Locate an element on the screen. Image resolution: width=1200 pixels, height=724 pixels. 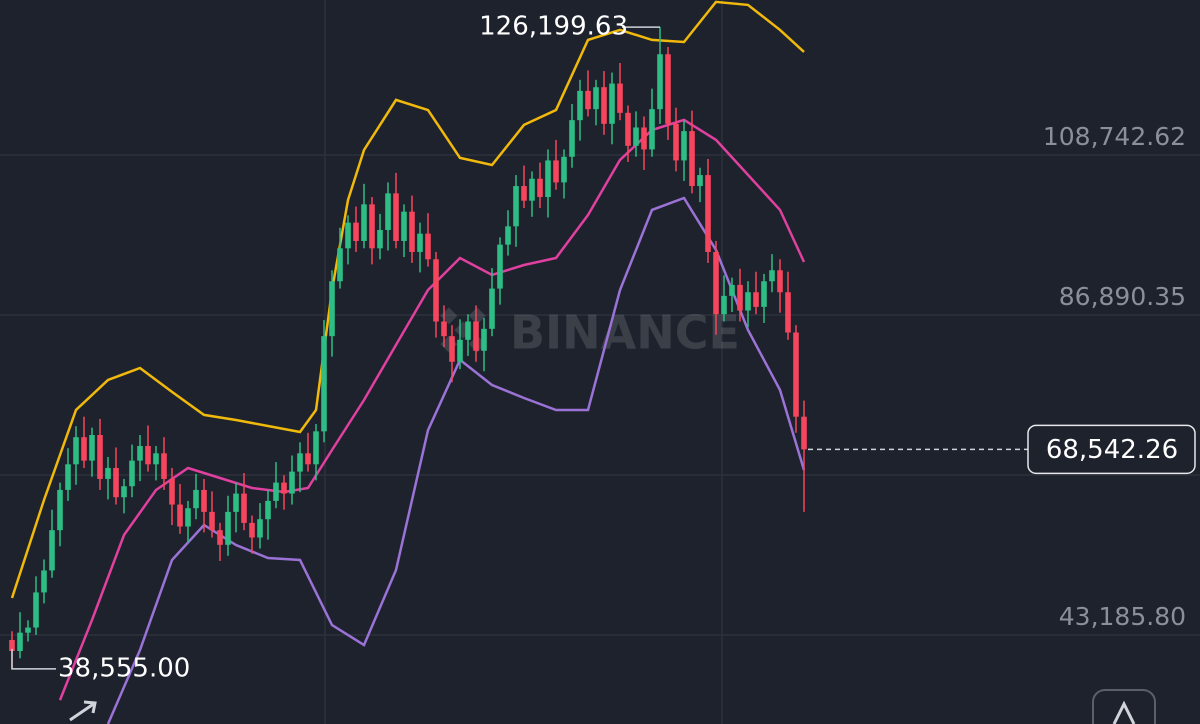
y-tick-label: 108,742.62 is located at coordinates (1114, 136).